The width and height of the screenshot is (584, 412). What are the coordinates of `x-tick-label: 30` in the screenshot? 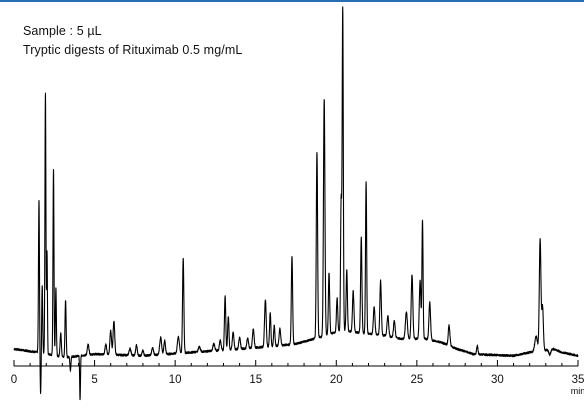 It's located at (497, 380).